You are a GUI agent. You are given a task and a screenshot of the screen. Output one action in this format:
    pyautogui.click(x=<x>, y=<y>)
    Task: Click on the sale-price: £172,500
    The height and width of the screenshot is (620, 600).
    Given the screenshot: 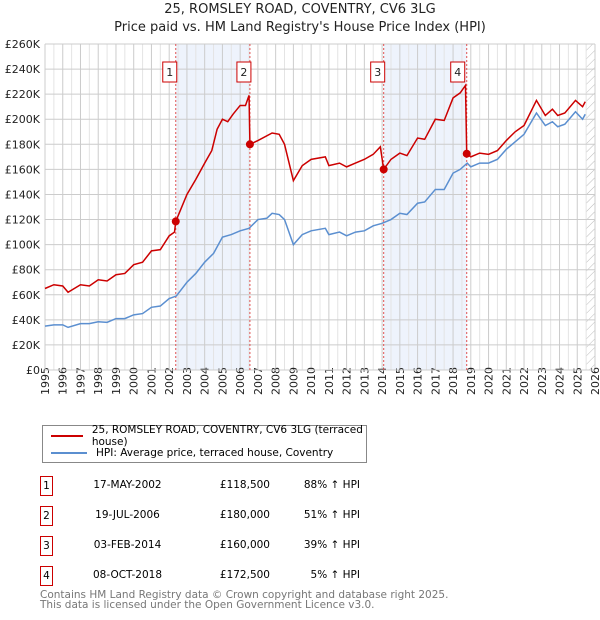 What is the action you would take?
    pyautogui.click(x=244, y=575)
    